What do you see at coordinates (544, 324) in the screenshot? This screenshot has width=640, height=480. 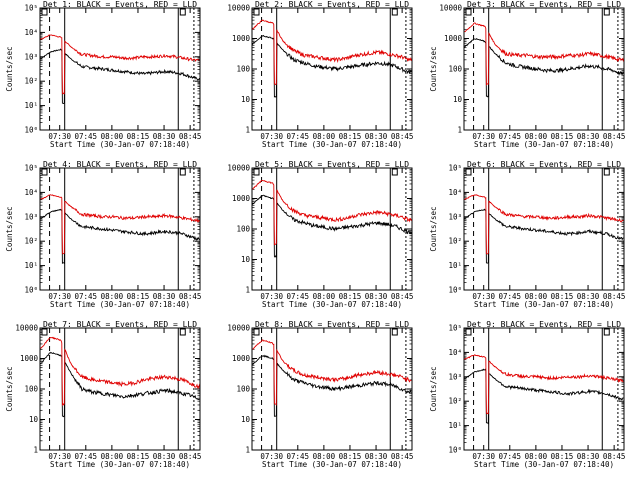 I see `chart-title: Det 9: BLACK = Events, RED = LLD` at bounding box center [544, 324].